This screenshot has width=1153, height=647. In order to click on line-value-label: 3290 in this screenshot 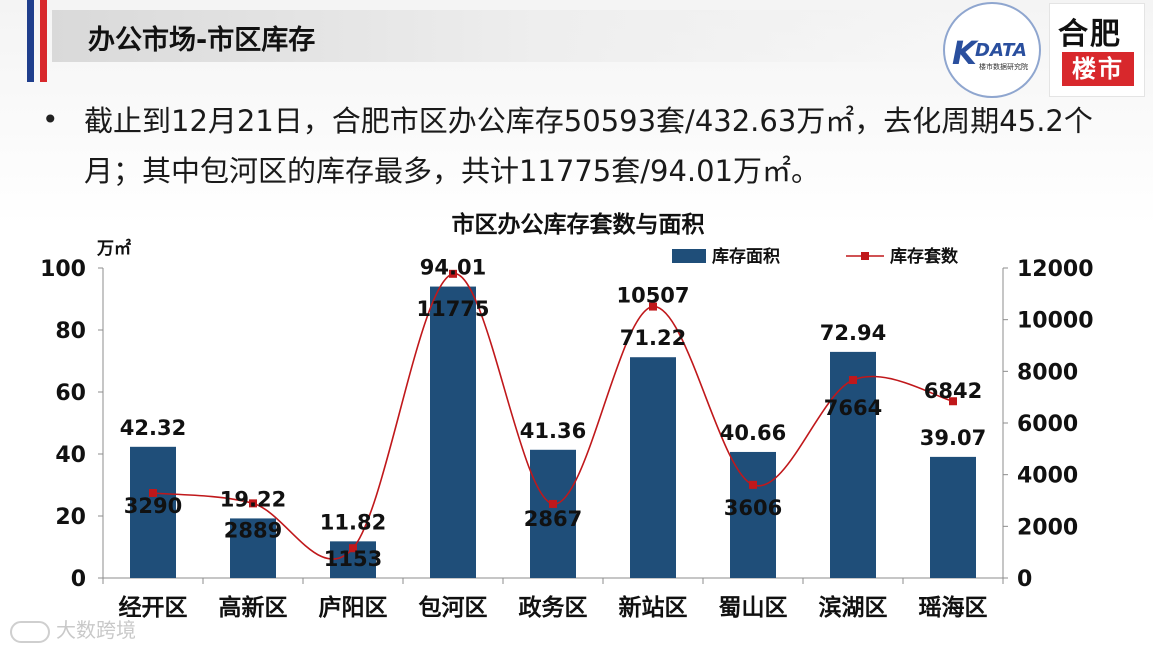, I will do `click(153, 506)`.